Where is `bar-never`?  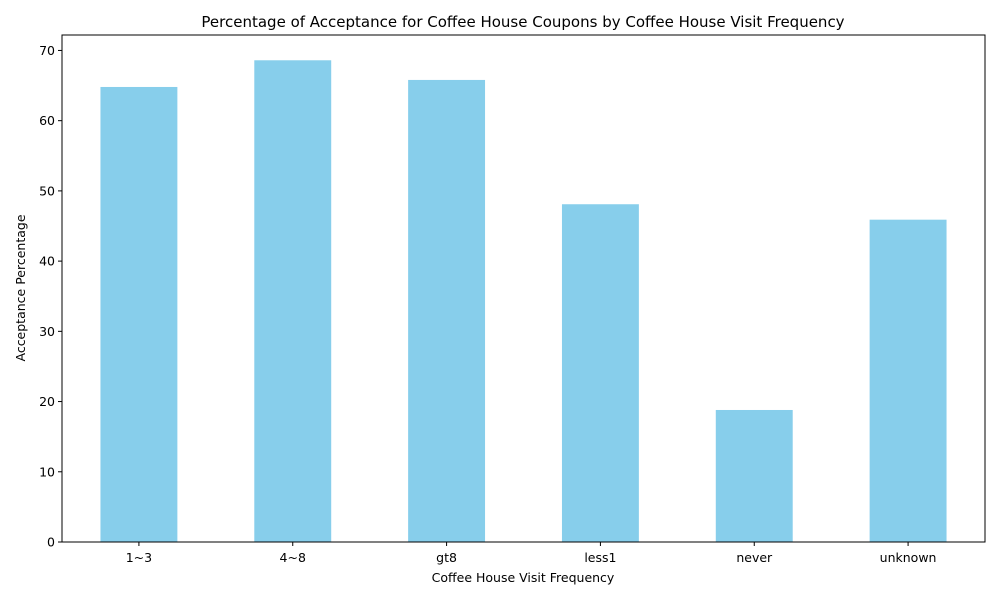 bar-never is located at coordinates (754, 475).